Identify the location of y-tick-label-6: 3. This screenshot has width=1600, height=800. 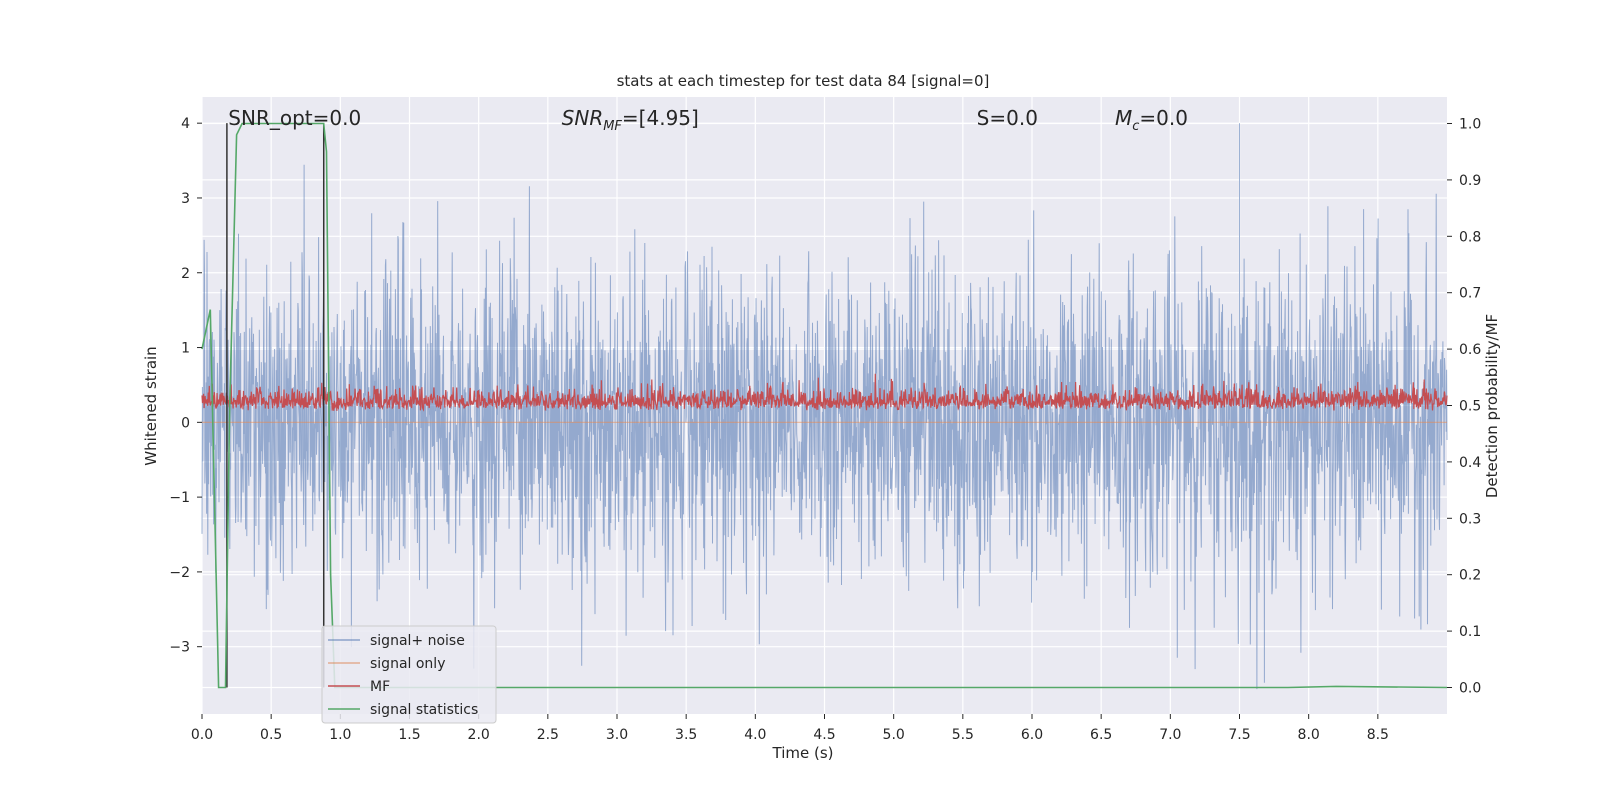
(185, 199).